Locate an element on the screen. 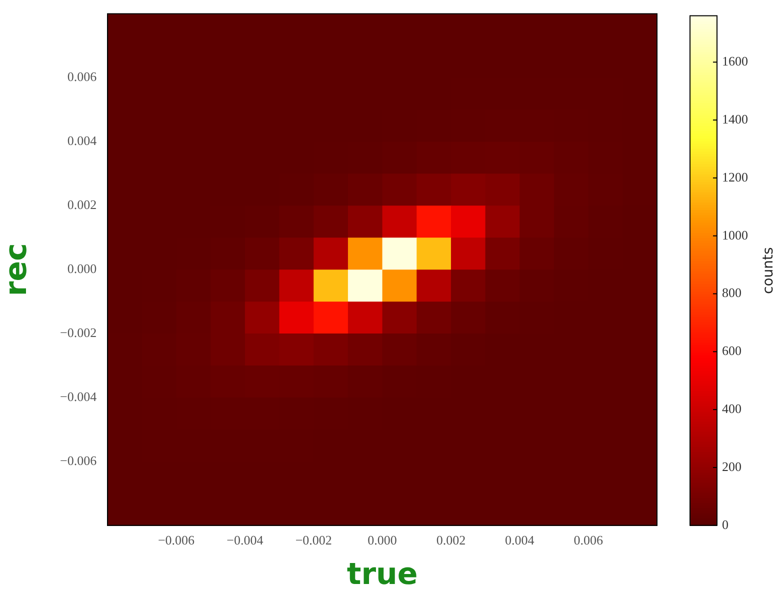  y-axis-title: rec is located at coordinates (17, 269).